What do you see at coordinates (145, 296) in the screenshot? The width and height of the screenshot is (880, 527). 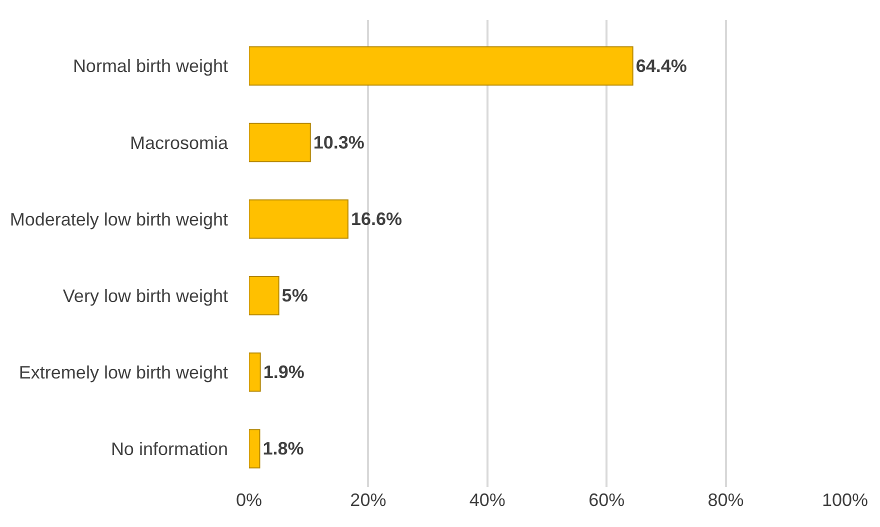 I see `y-tick-label: Very low birth weight` at bounding box center [145, 296].